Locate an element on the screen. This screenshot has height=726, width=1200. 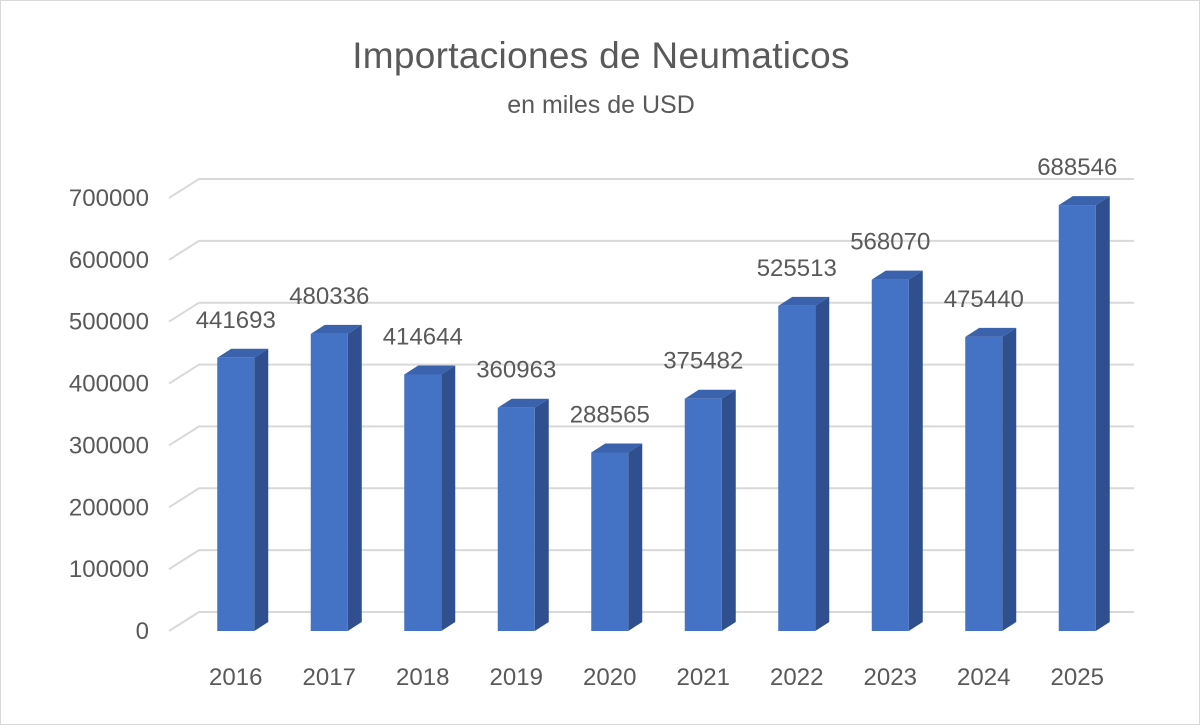
x-tick-label: 2016 is located at coordinates (235, 677).